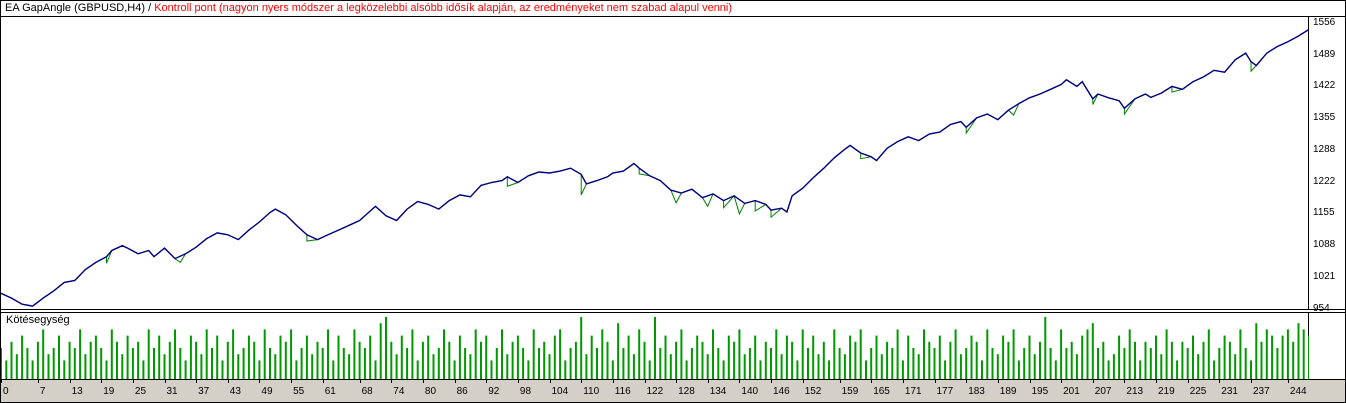  Describe the element at coordinates (850, 391) in the screenshot. I see `x-axis-label: 159` at that location.